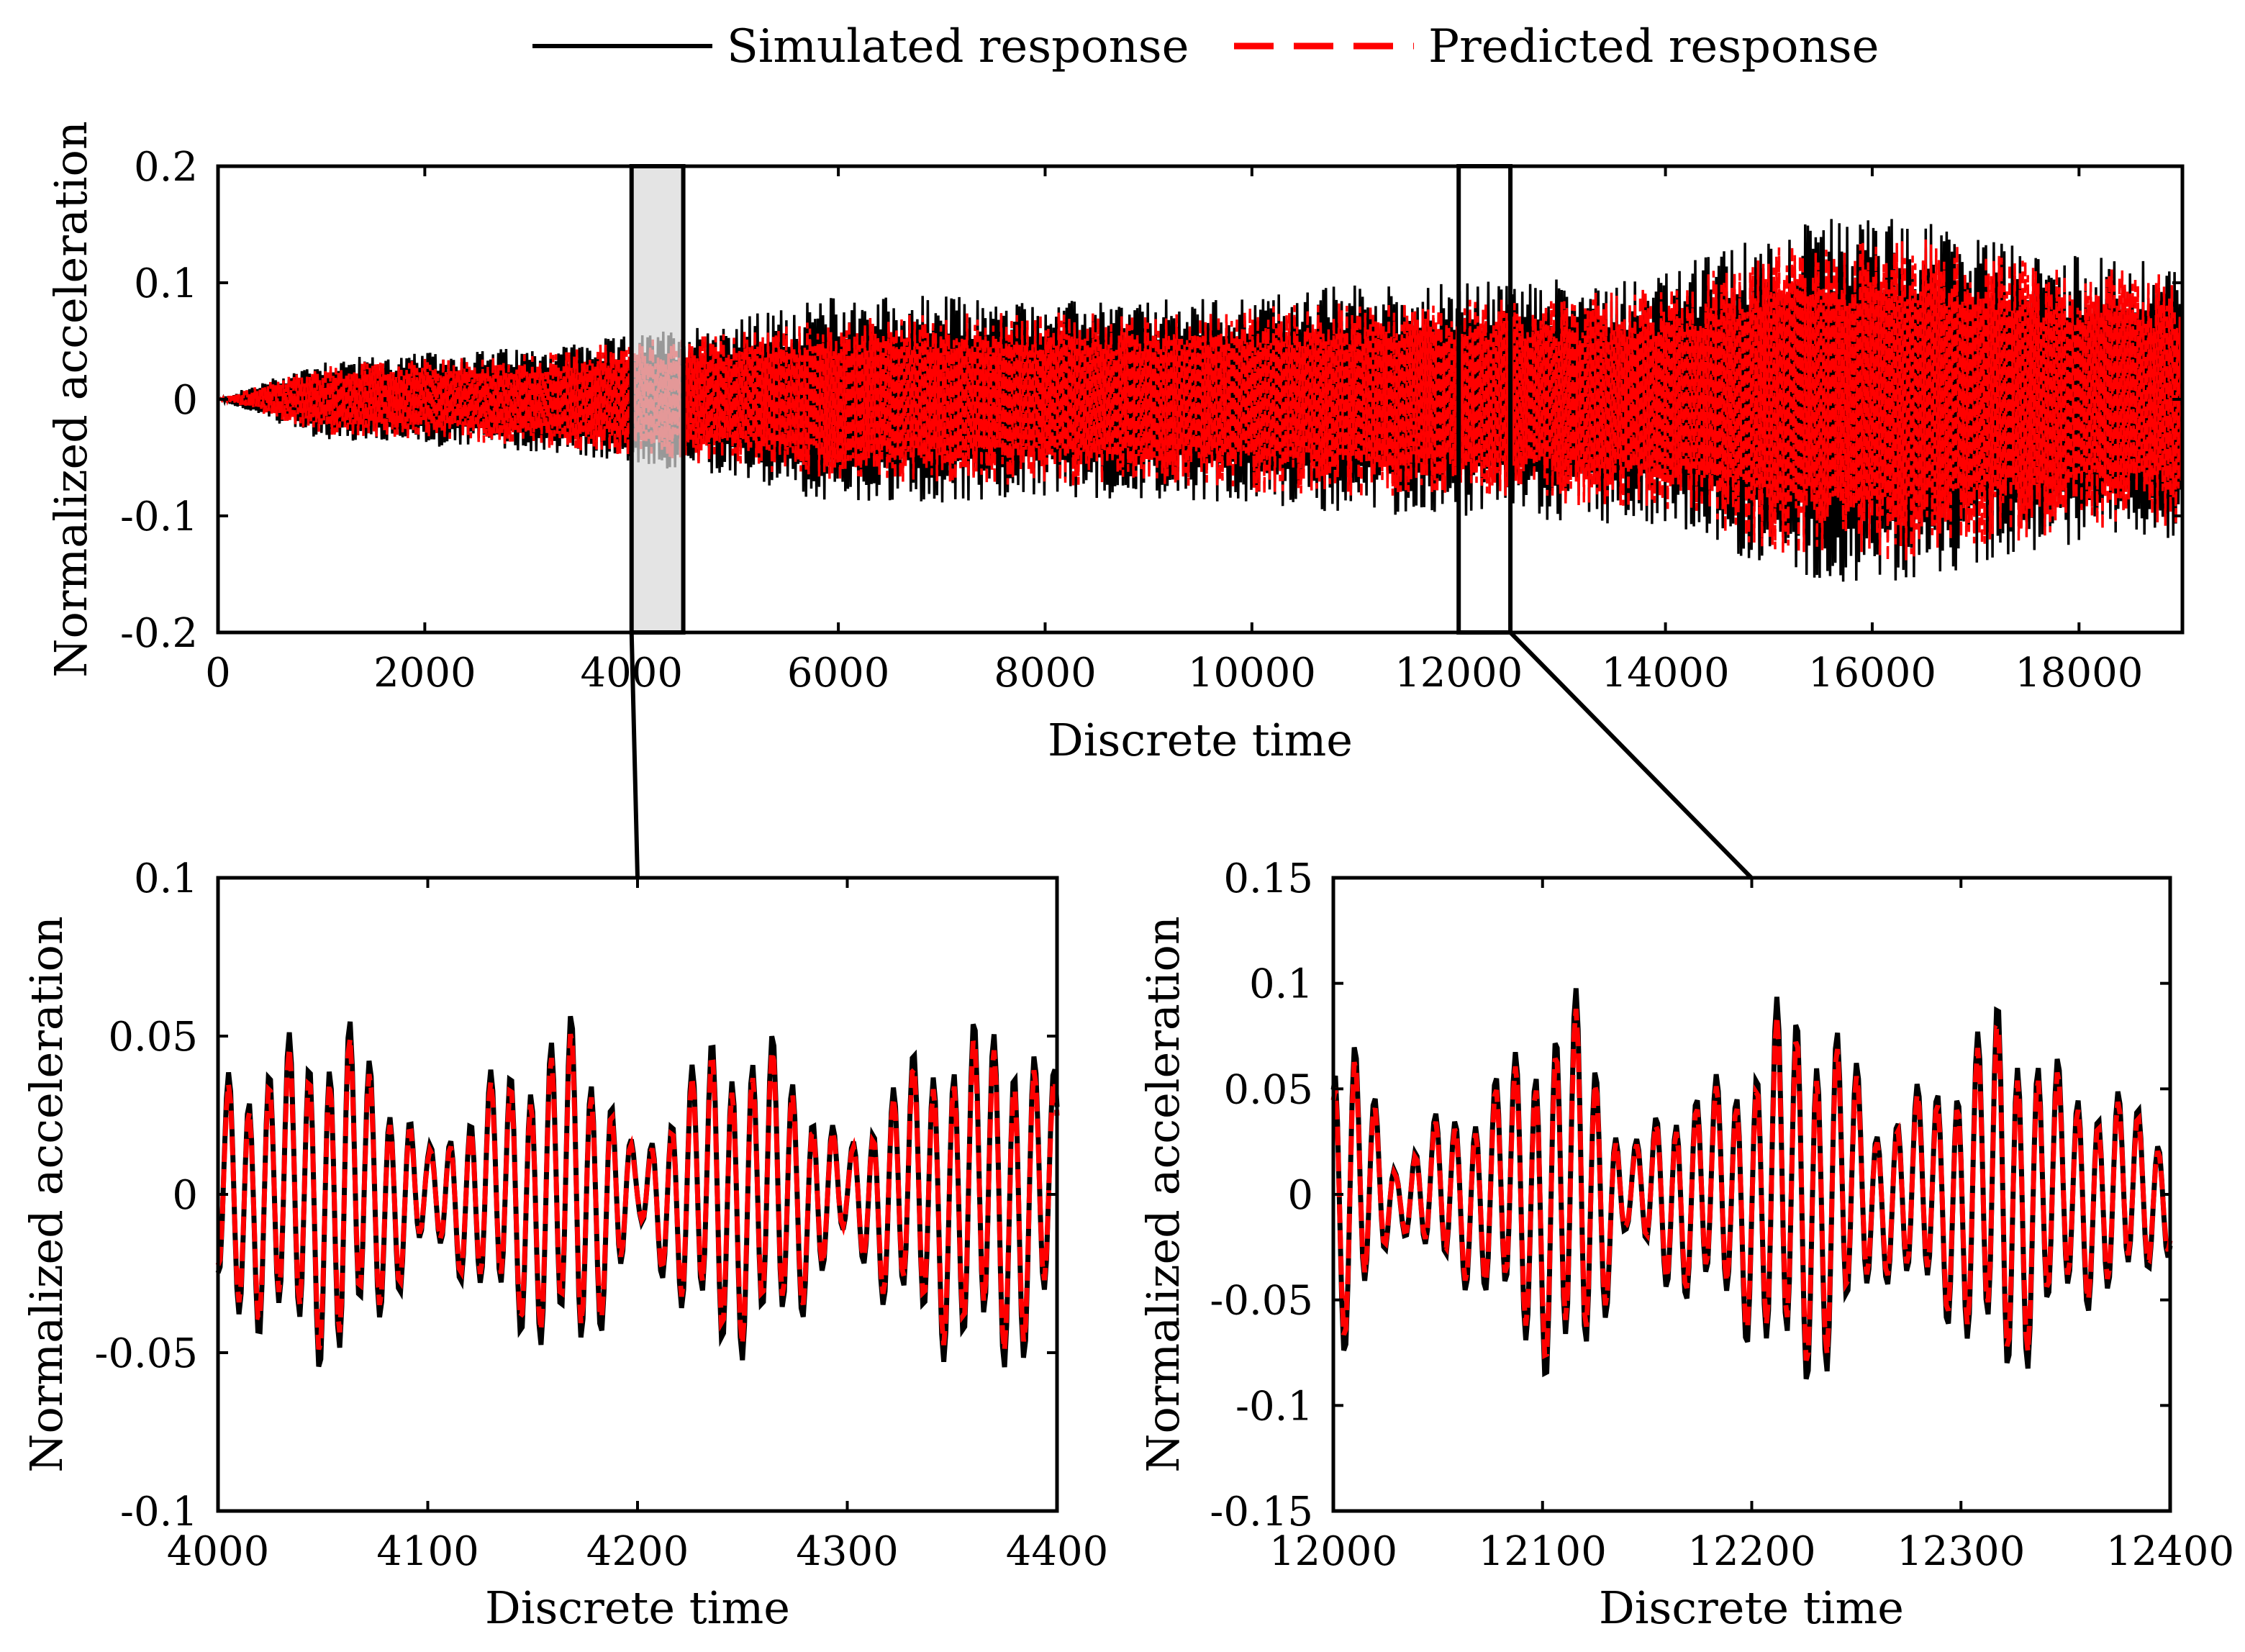 Image resolution: width=2245 pixels, height=1652 pixels. Describe the element at coordinates (1872, 673) in the screenshot. I see `xtick-label: 16000` at that location.